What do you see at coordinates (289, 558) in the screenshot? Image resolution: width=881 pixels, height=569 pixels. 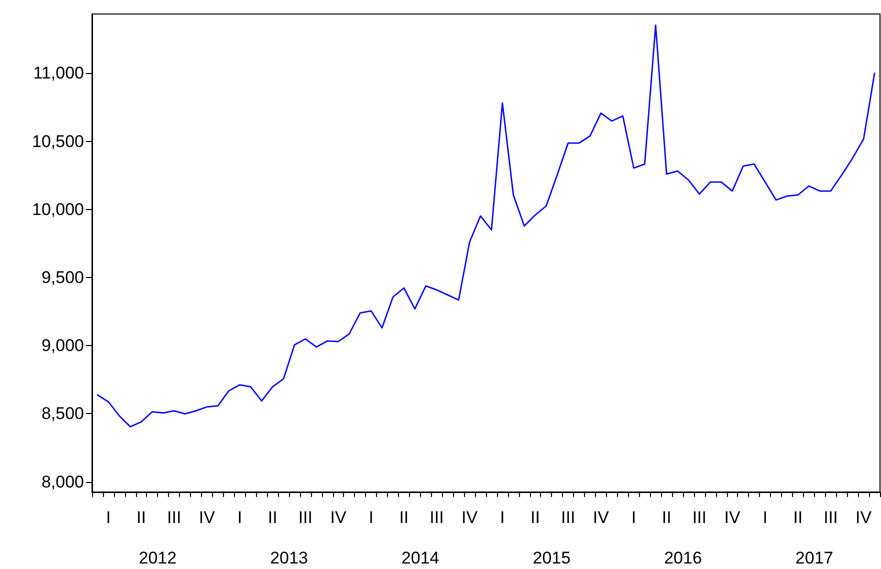 I see `text: 2013` at bounding box center [289, 558].